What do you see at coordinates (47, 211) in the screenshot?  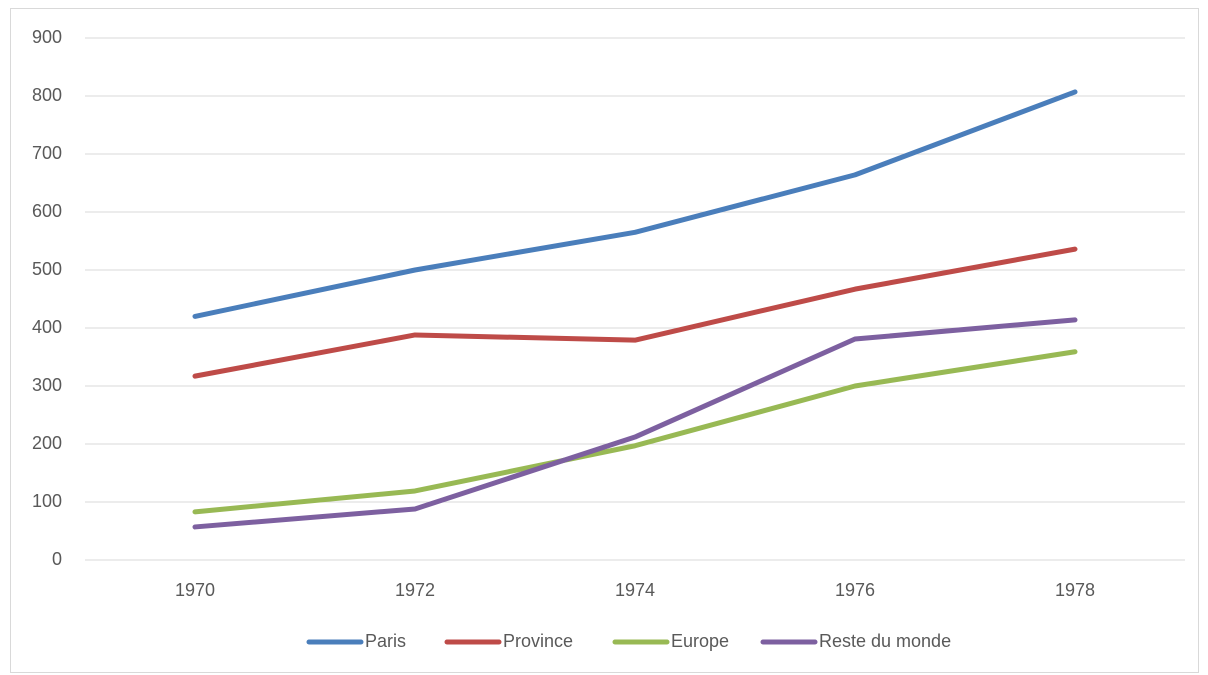 I see `y-tick-label: 600` at bounding box center [47, 211].